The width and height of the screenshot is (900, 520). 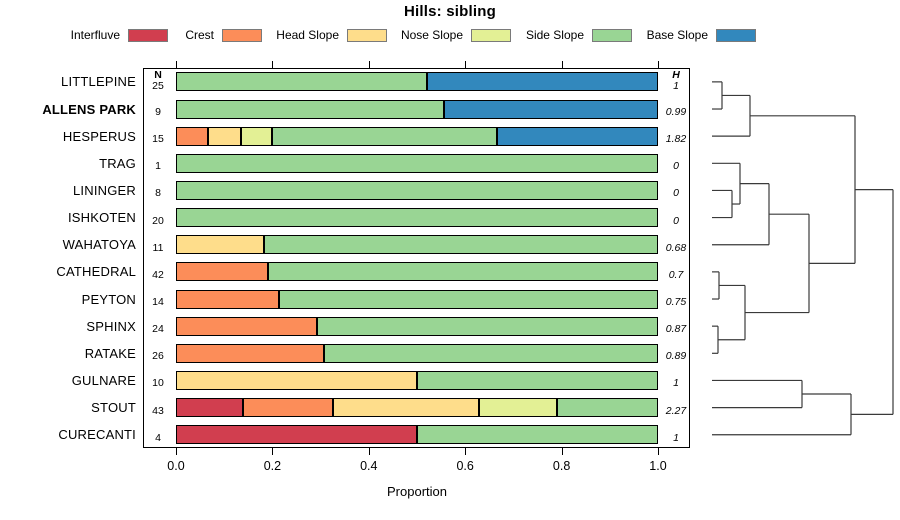 What do you see at coordinates (97, 435) in the screenshot?
I see `row-label: CURECANTI` at bounding box center [97, 435].